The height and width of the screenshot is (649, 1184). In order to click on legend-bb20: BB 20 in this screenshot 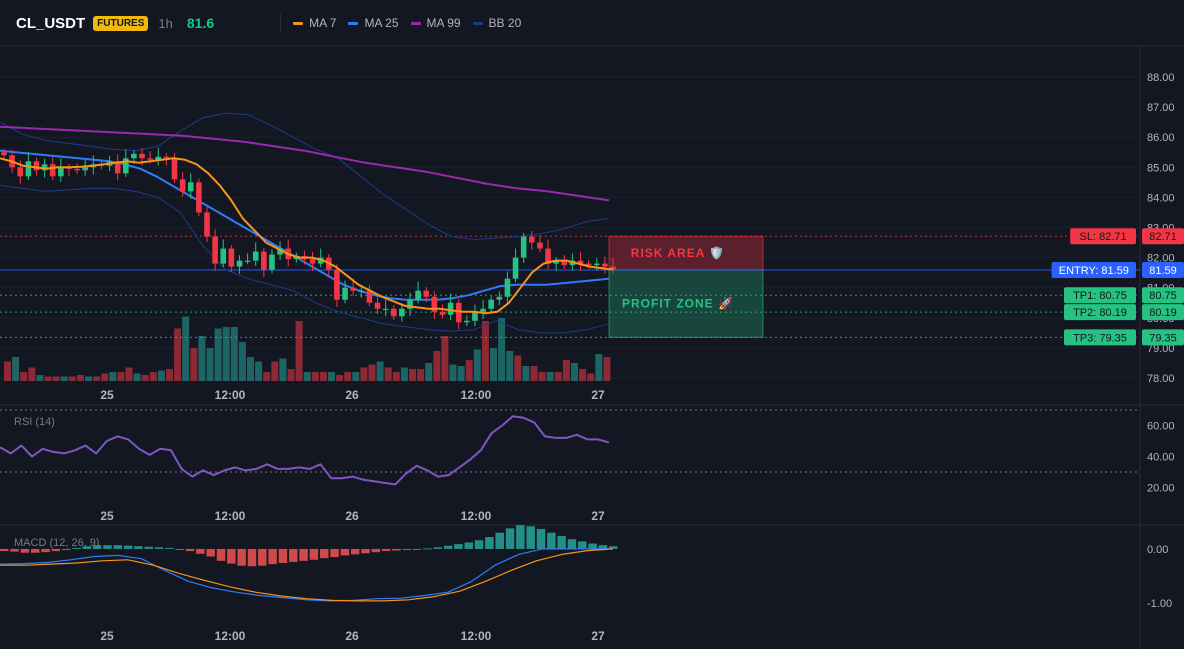, I will do `click(496, 23)`.